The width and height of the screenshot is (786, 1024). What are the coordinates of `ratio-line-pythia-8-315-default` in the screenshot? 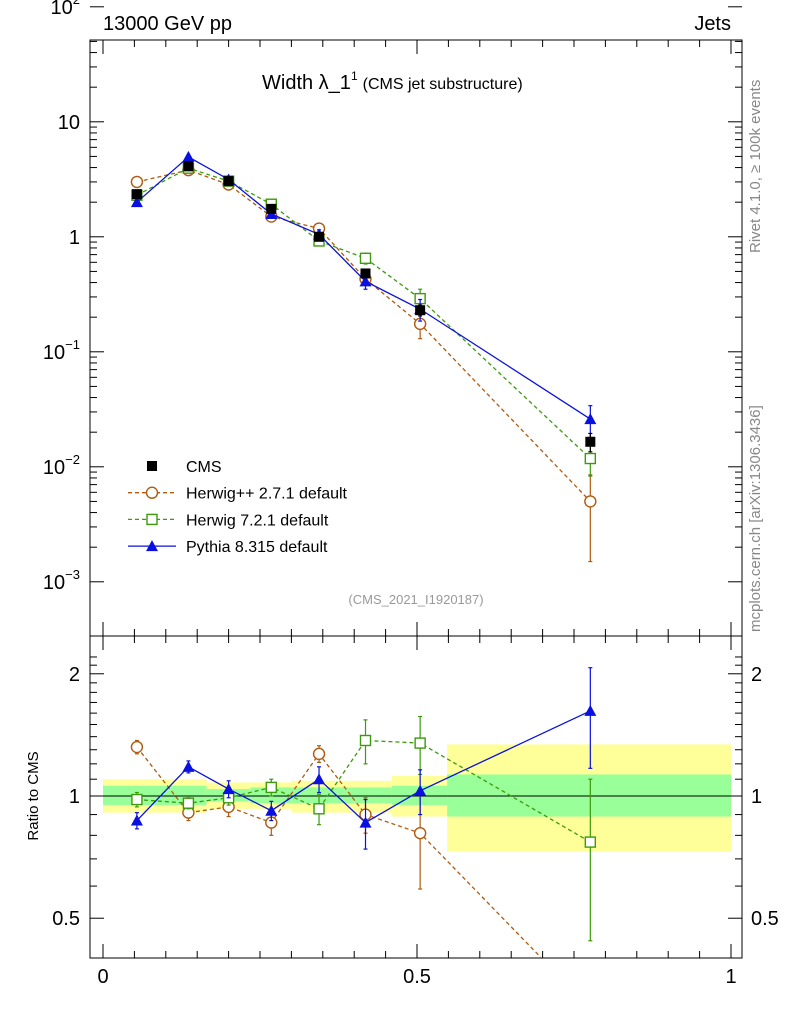 It's located at (363, 767).